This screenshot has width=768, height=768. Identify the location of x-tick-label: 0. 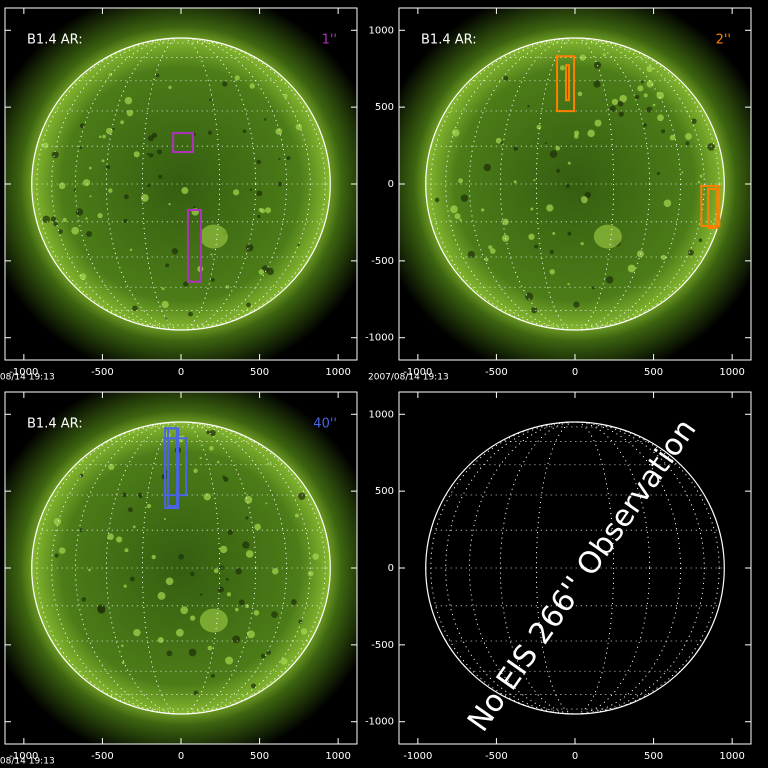
(575, 756).